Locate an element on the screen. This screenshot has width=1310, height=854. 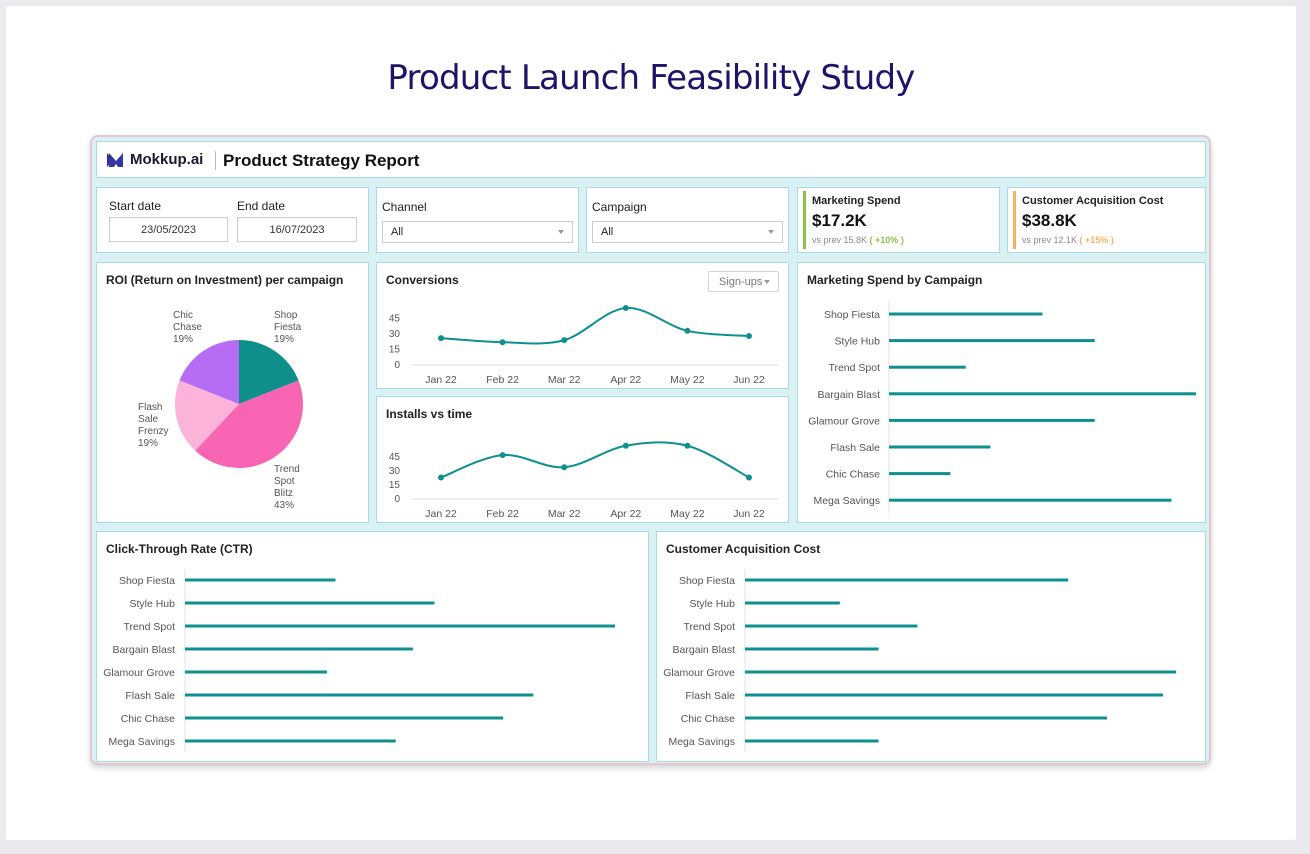
start-date-input: 23/05/2023 is located at coordinates (168, 229).